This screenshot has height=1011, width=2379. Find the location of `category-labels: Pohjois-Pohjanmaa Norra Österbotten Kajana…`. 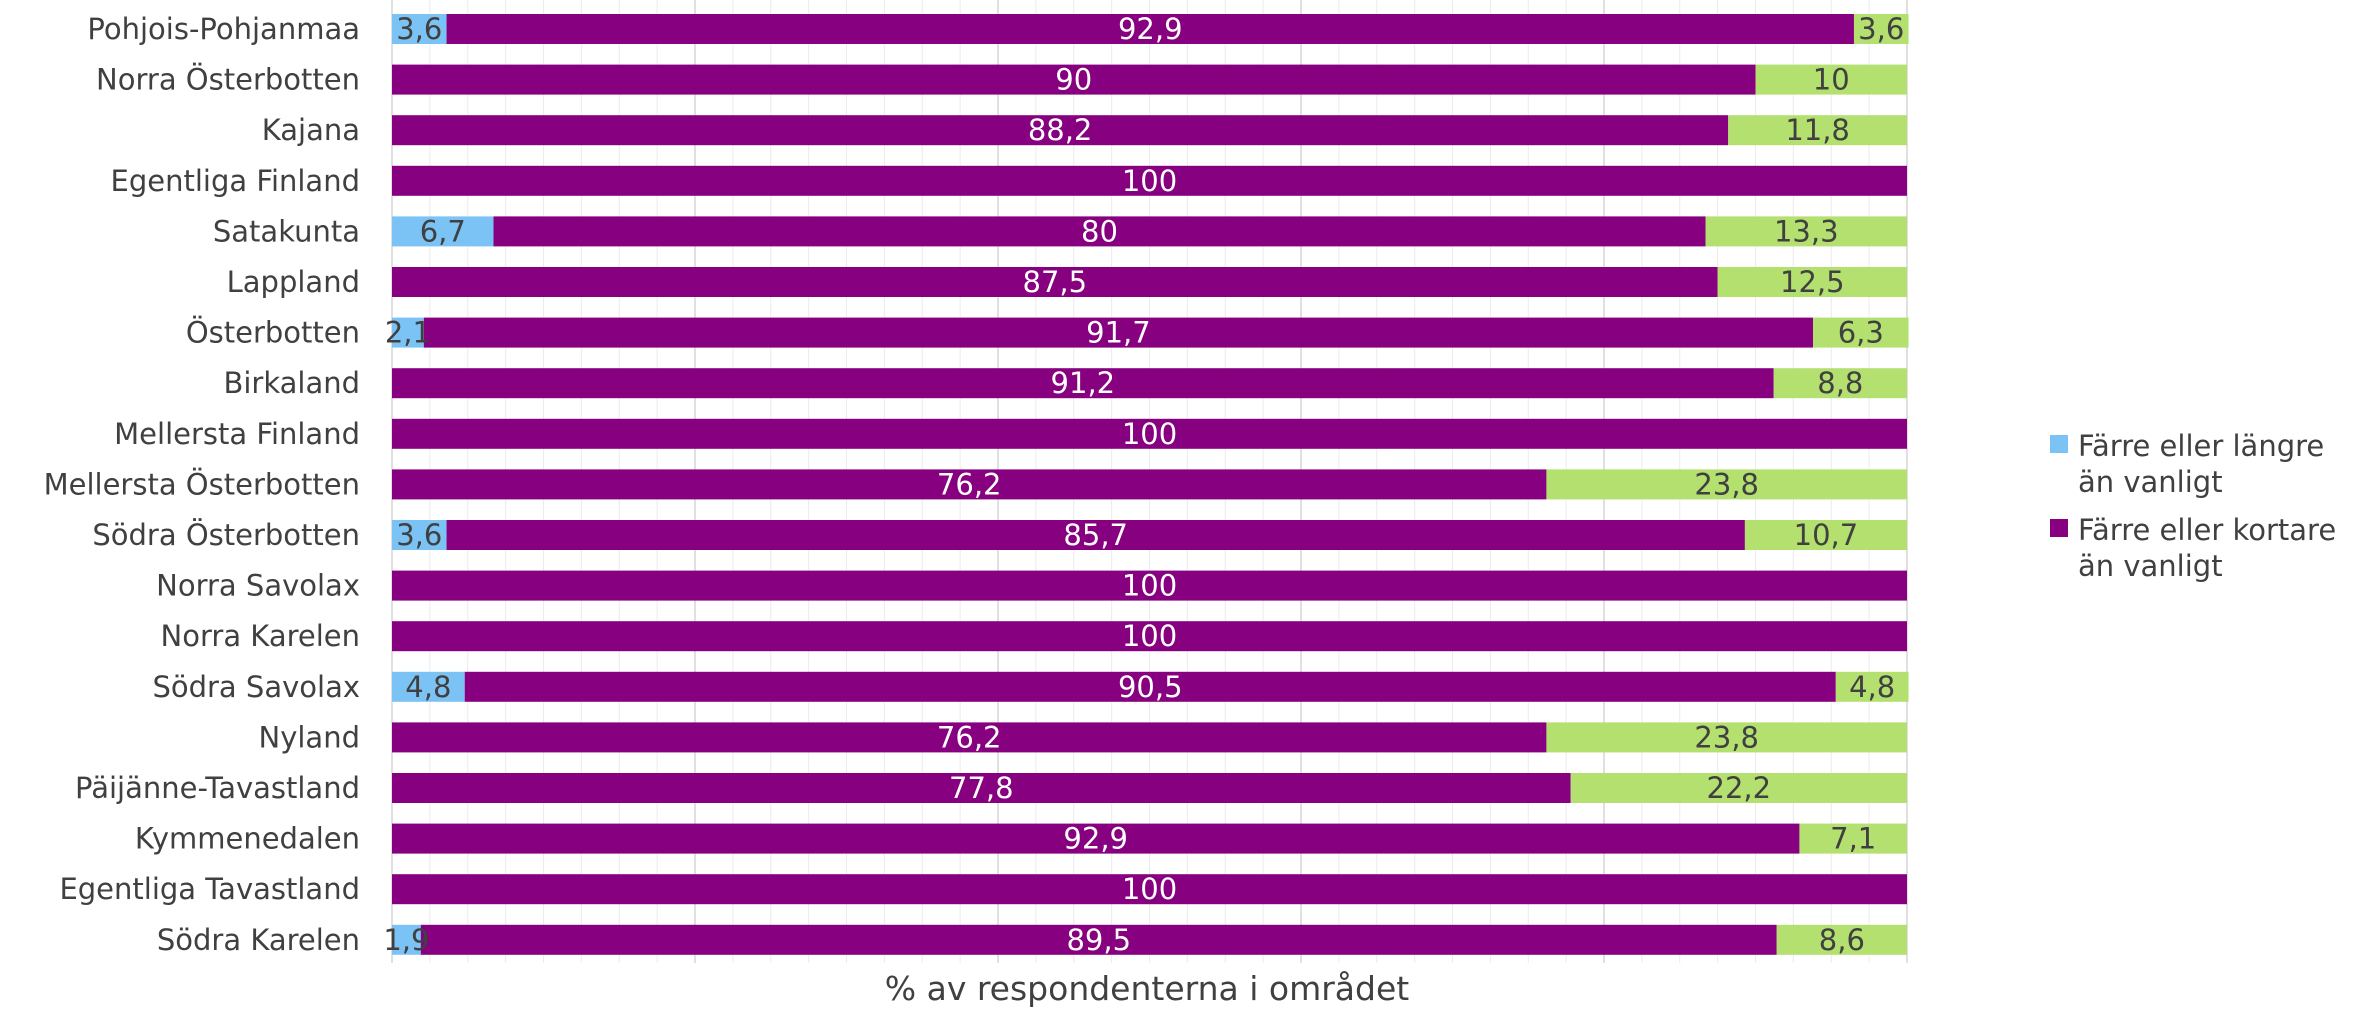

category-labels: Pohjois-Pohjanmaa Norra Österbotten Kajana… is located at coordinates (202, 484).